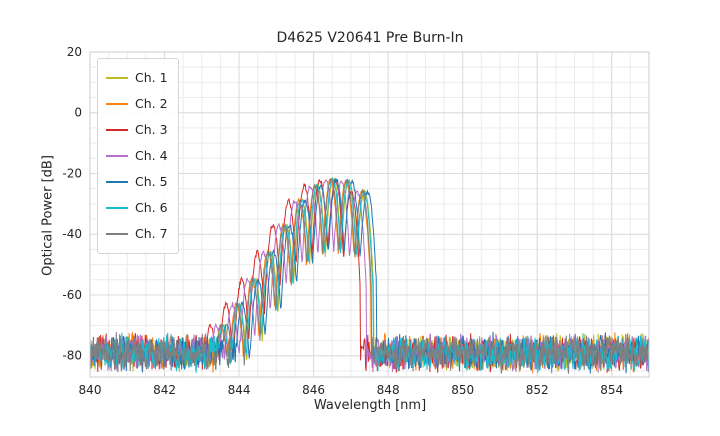  Describe the element at coordinates (151, 129) in the screenshot. I see `legend-label: Ch. 3` at that location.